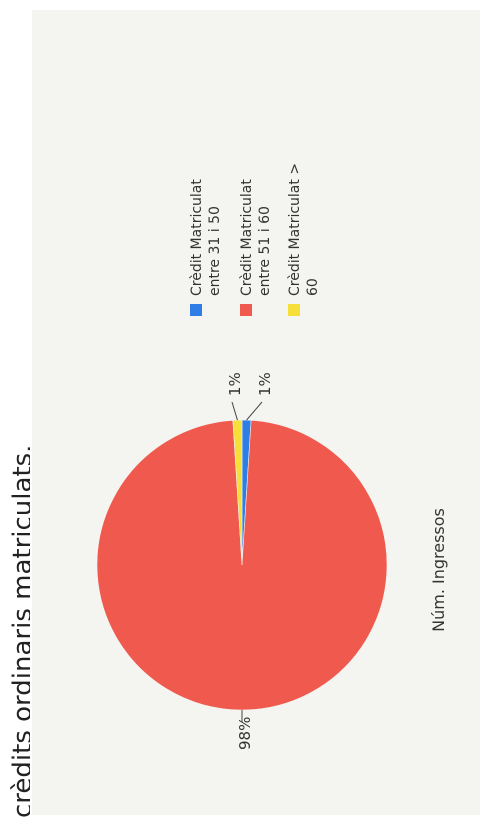  I want to click on data-labels: 1% 98% 1%, so click(250, 561).